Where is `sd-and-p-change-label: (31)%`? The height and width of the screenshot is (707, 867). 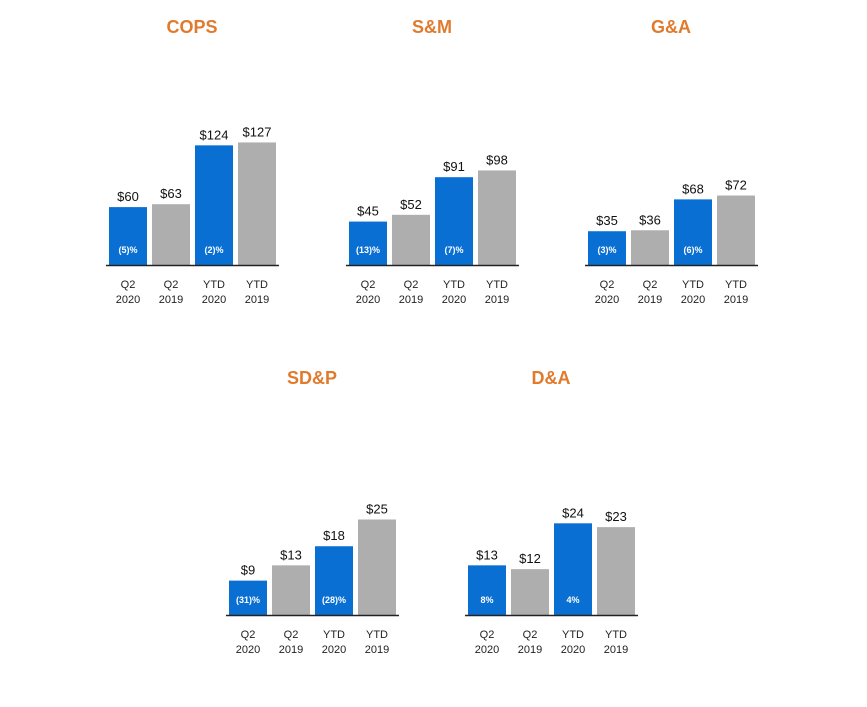 sd-and-p-change-label: (31)% is located at coordinates (248, 600).